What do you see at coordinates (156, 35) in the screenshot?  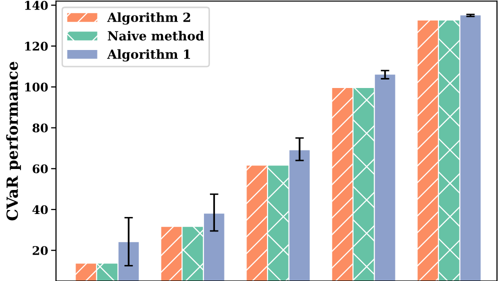 I see `legend-label: Naive method` at bounding box center [156, 35].